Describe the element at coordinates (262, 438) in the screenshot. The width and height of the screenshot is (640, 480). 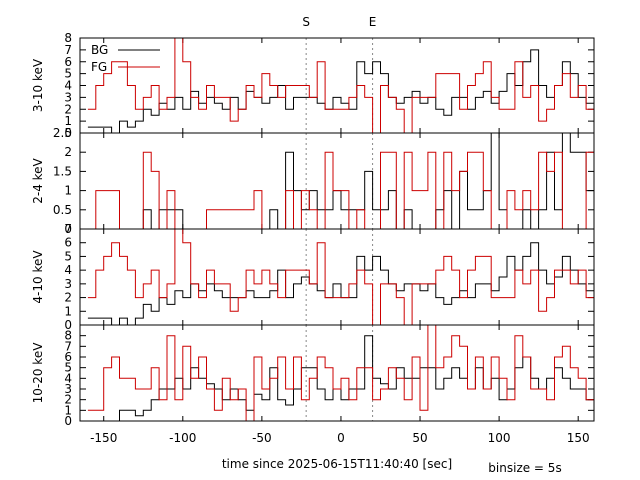
I see `x-tick-label: -50` at that location.